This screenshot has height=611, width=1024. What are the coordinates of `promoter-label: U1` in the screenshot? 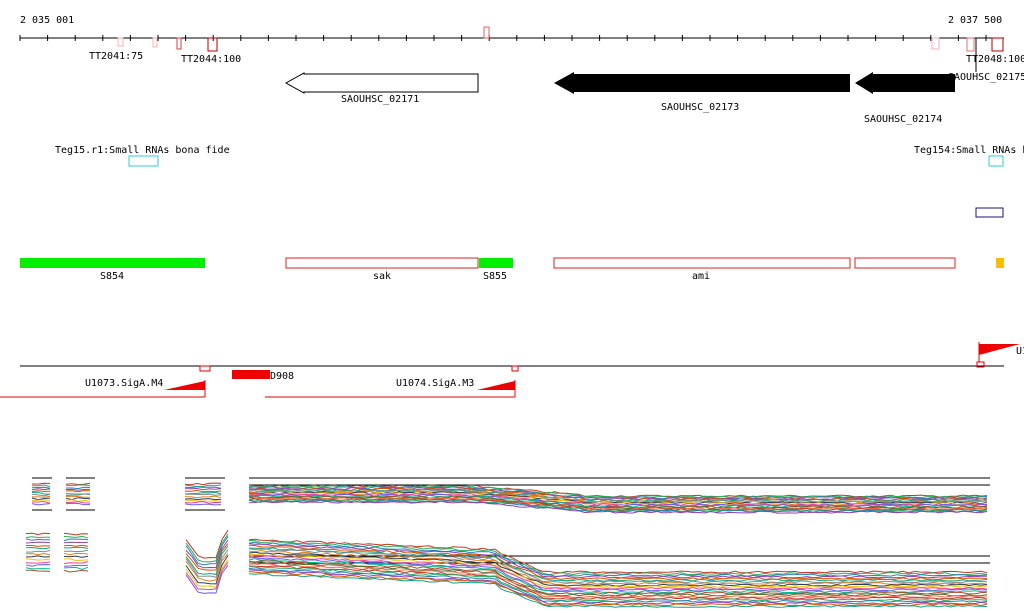 It's located at (1020, 351).